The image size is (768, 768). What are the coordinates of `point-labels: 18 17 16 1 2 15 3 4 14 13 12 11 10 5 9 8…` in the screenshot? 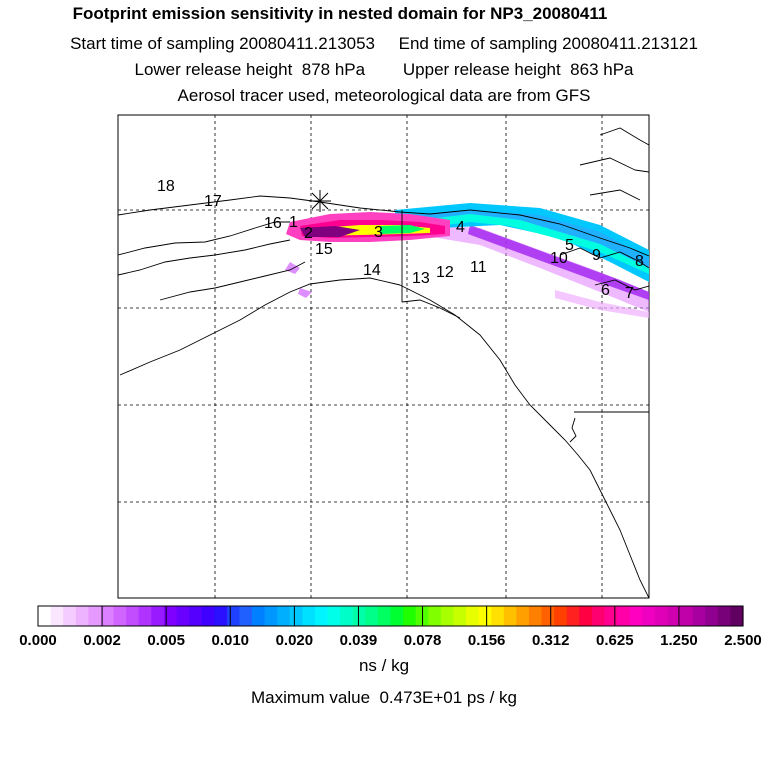 It's located at (400, 240).